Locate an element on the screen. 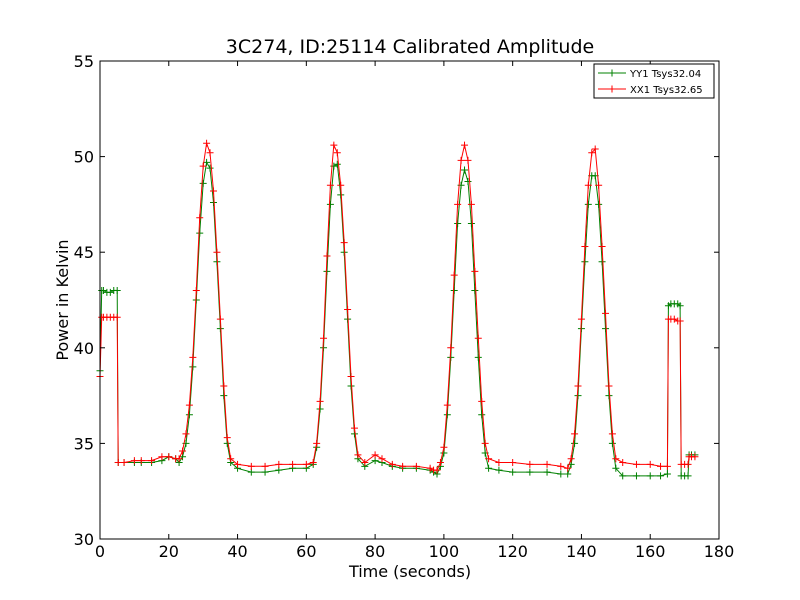 This screenshot has width=800, height=600. x-tick-label: 120 is located at coordinates (512, 551).